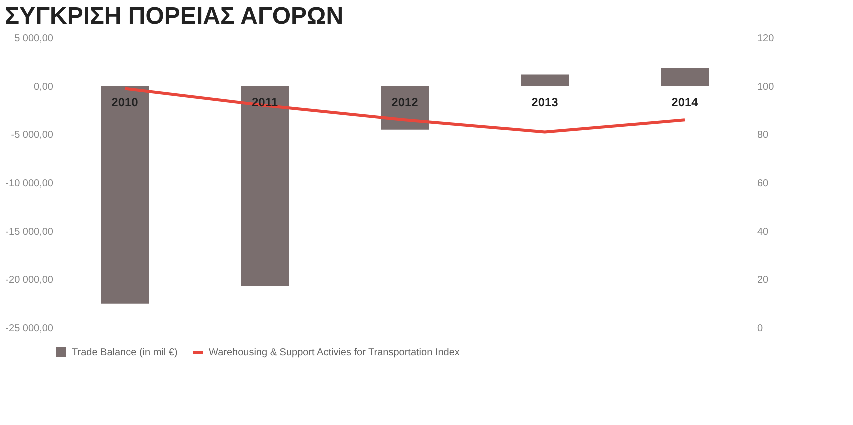 This screenshot has width=853, height=425. Describe the element at coordinates (685, 102) in the screenshot. I see `x-tick-label: 2014` at that location.